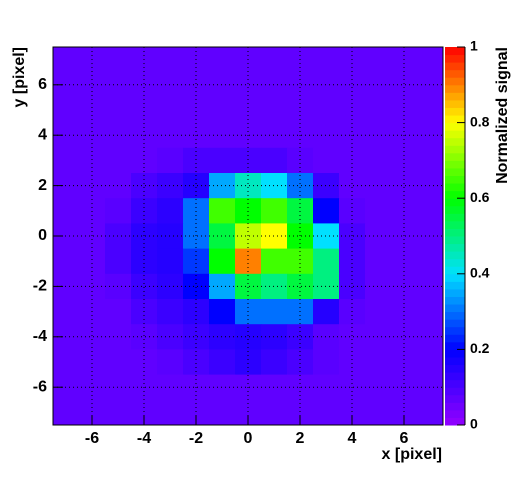  I want to click on y-tick-label: 0, so click(42, 235).